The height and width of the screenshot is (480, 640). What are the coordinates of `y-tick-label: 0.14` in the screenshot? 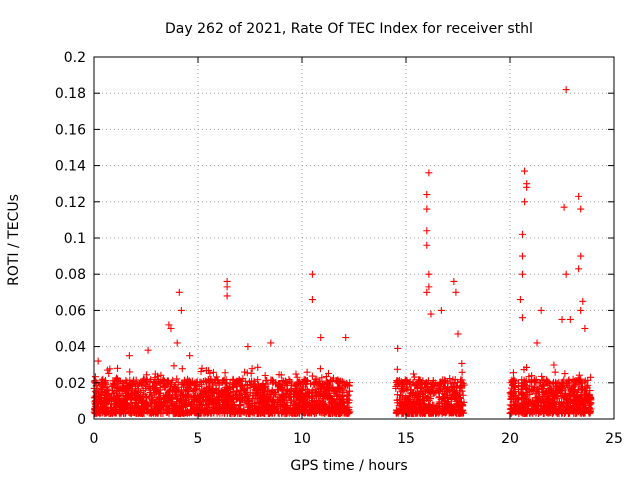 It's located at (70, 167).